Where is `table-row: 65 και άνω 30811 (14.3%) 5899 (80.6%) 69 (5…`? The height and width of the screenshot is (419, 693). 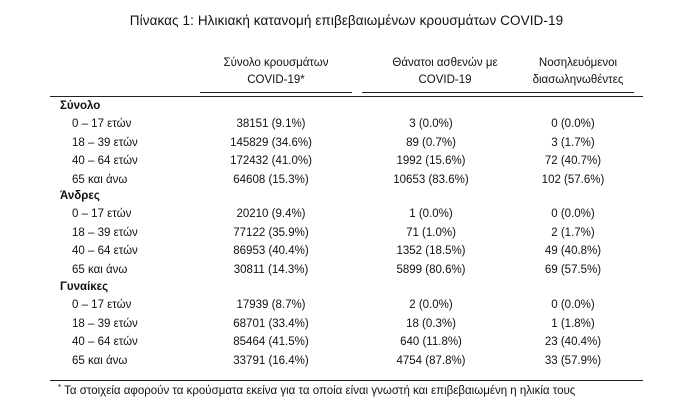 table-row: 65 και άνω 30811 (14.3%) 5899 (80.6%) 69 (5… is located at coordinates (346, 272).